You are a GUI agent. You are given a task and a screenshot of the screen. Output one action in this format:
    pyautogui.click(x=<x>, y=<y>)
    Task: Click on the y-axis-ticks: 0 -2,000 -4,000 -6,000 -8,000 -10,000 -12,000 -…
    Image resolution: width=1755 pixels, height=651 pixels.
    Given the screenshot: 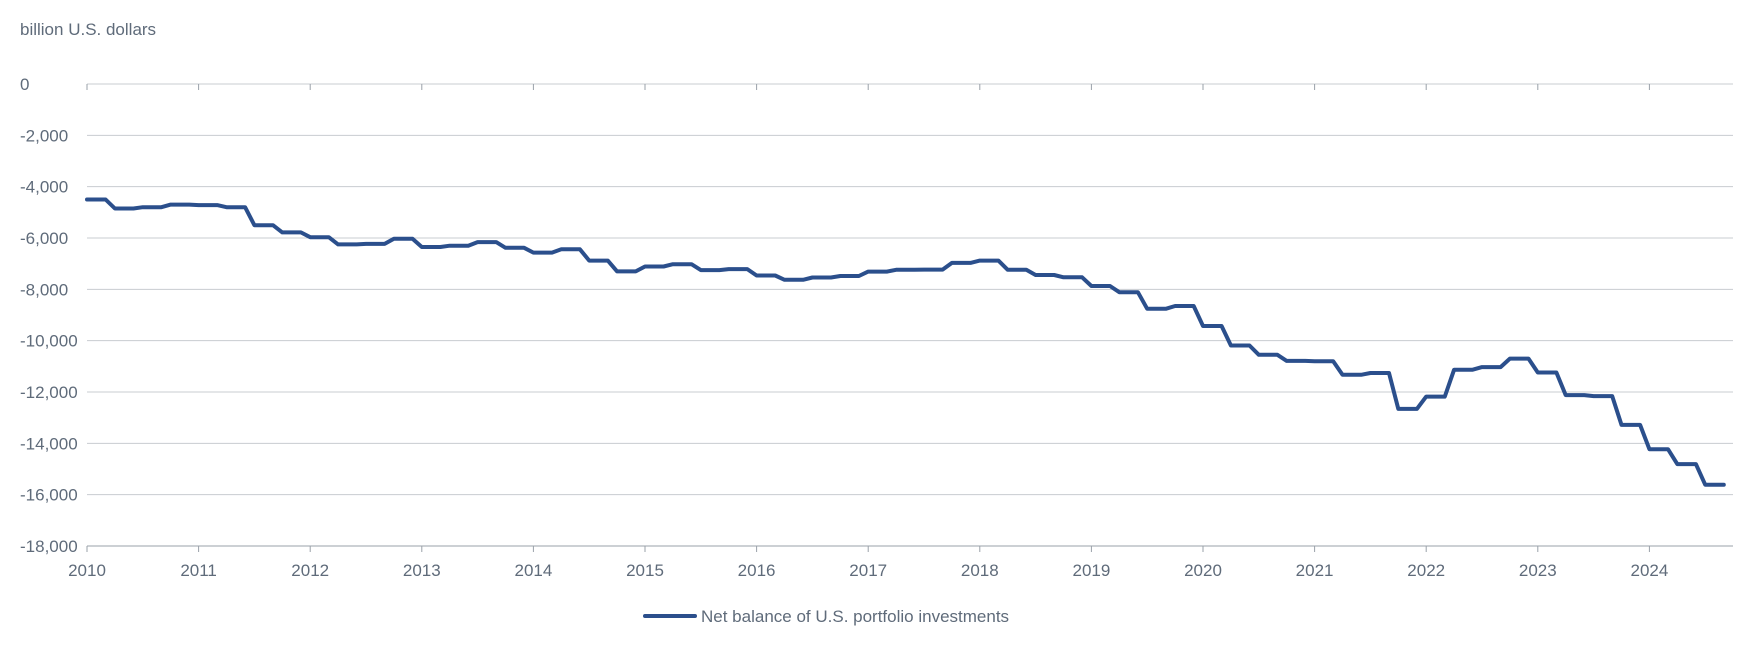 What is the action you would take?
    pyautogui.click(x=49, y=315)
    